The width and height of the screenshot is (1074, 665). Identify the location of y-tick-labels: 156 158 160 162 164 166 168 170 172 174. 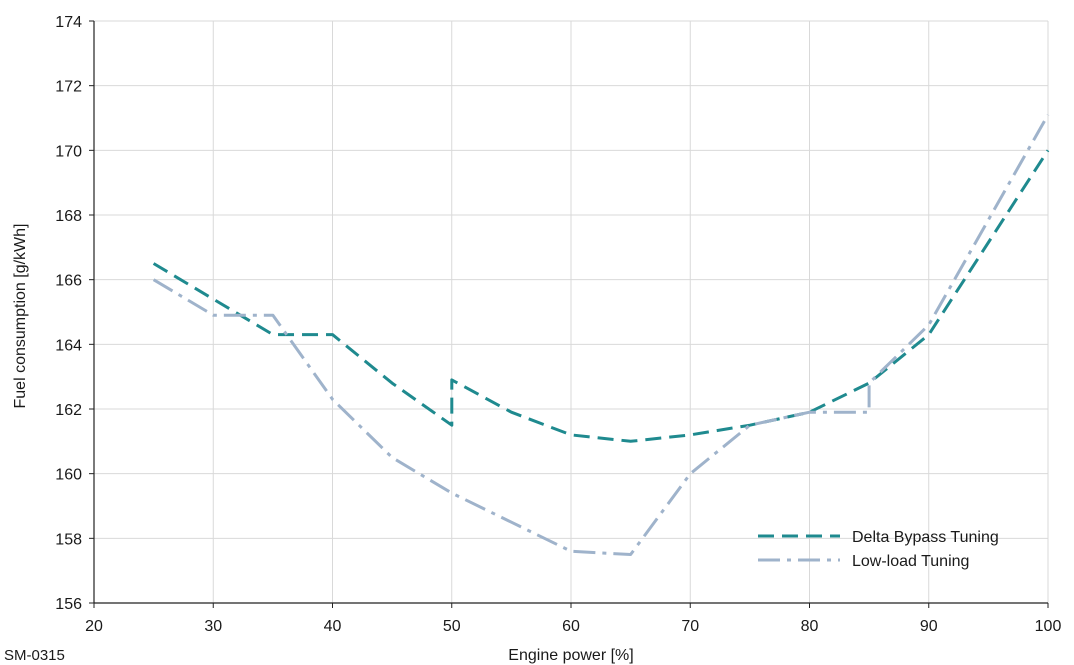
(68, 313).